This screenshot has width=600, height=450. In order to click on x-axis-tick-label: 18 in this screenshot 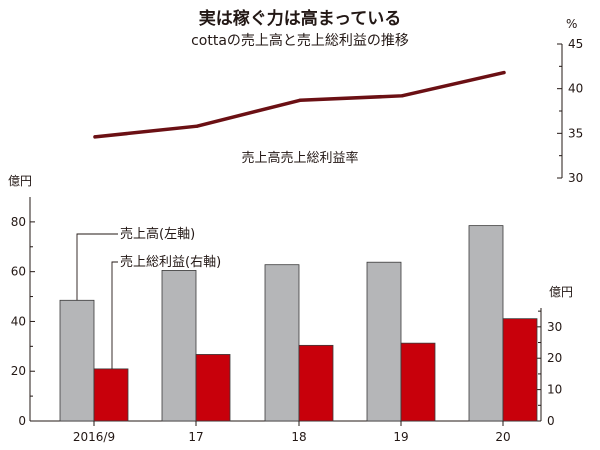, I will do `click(298, 437)`.